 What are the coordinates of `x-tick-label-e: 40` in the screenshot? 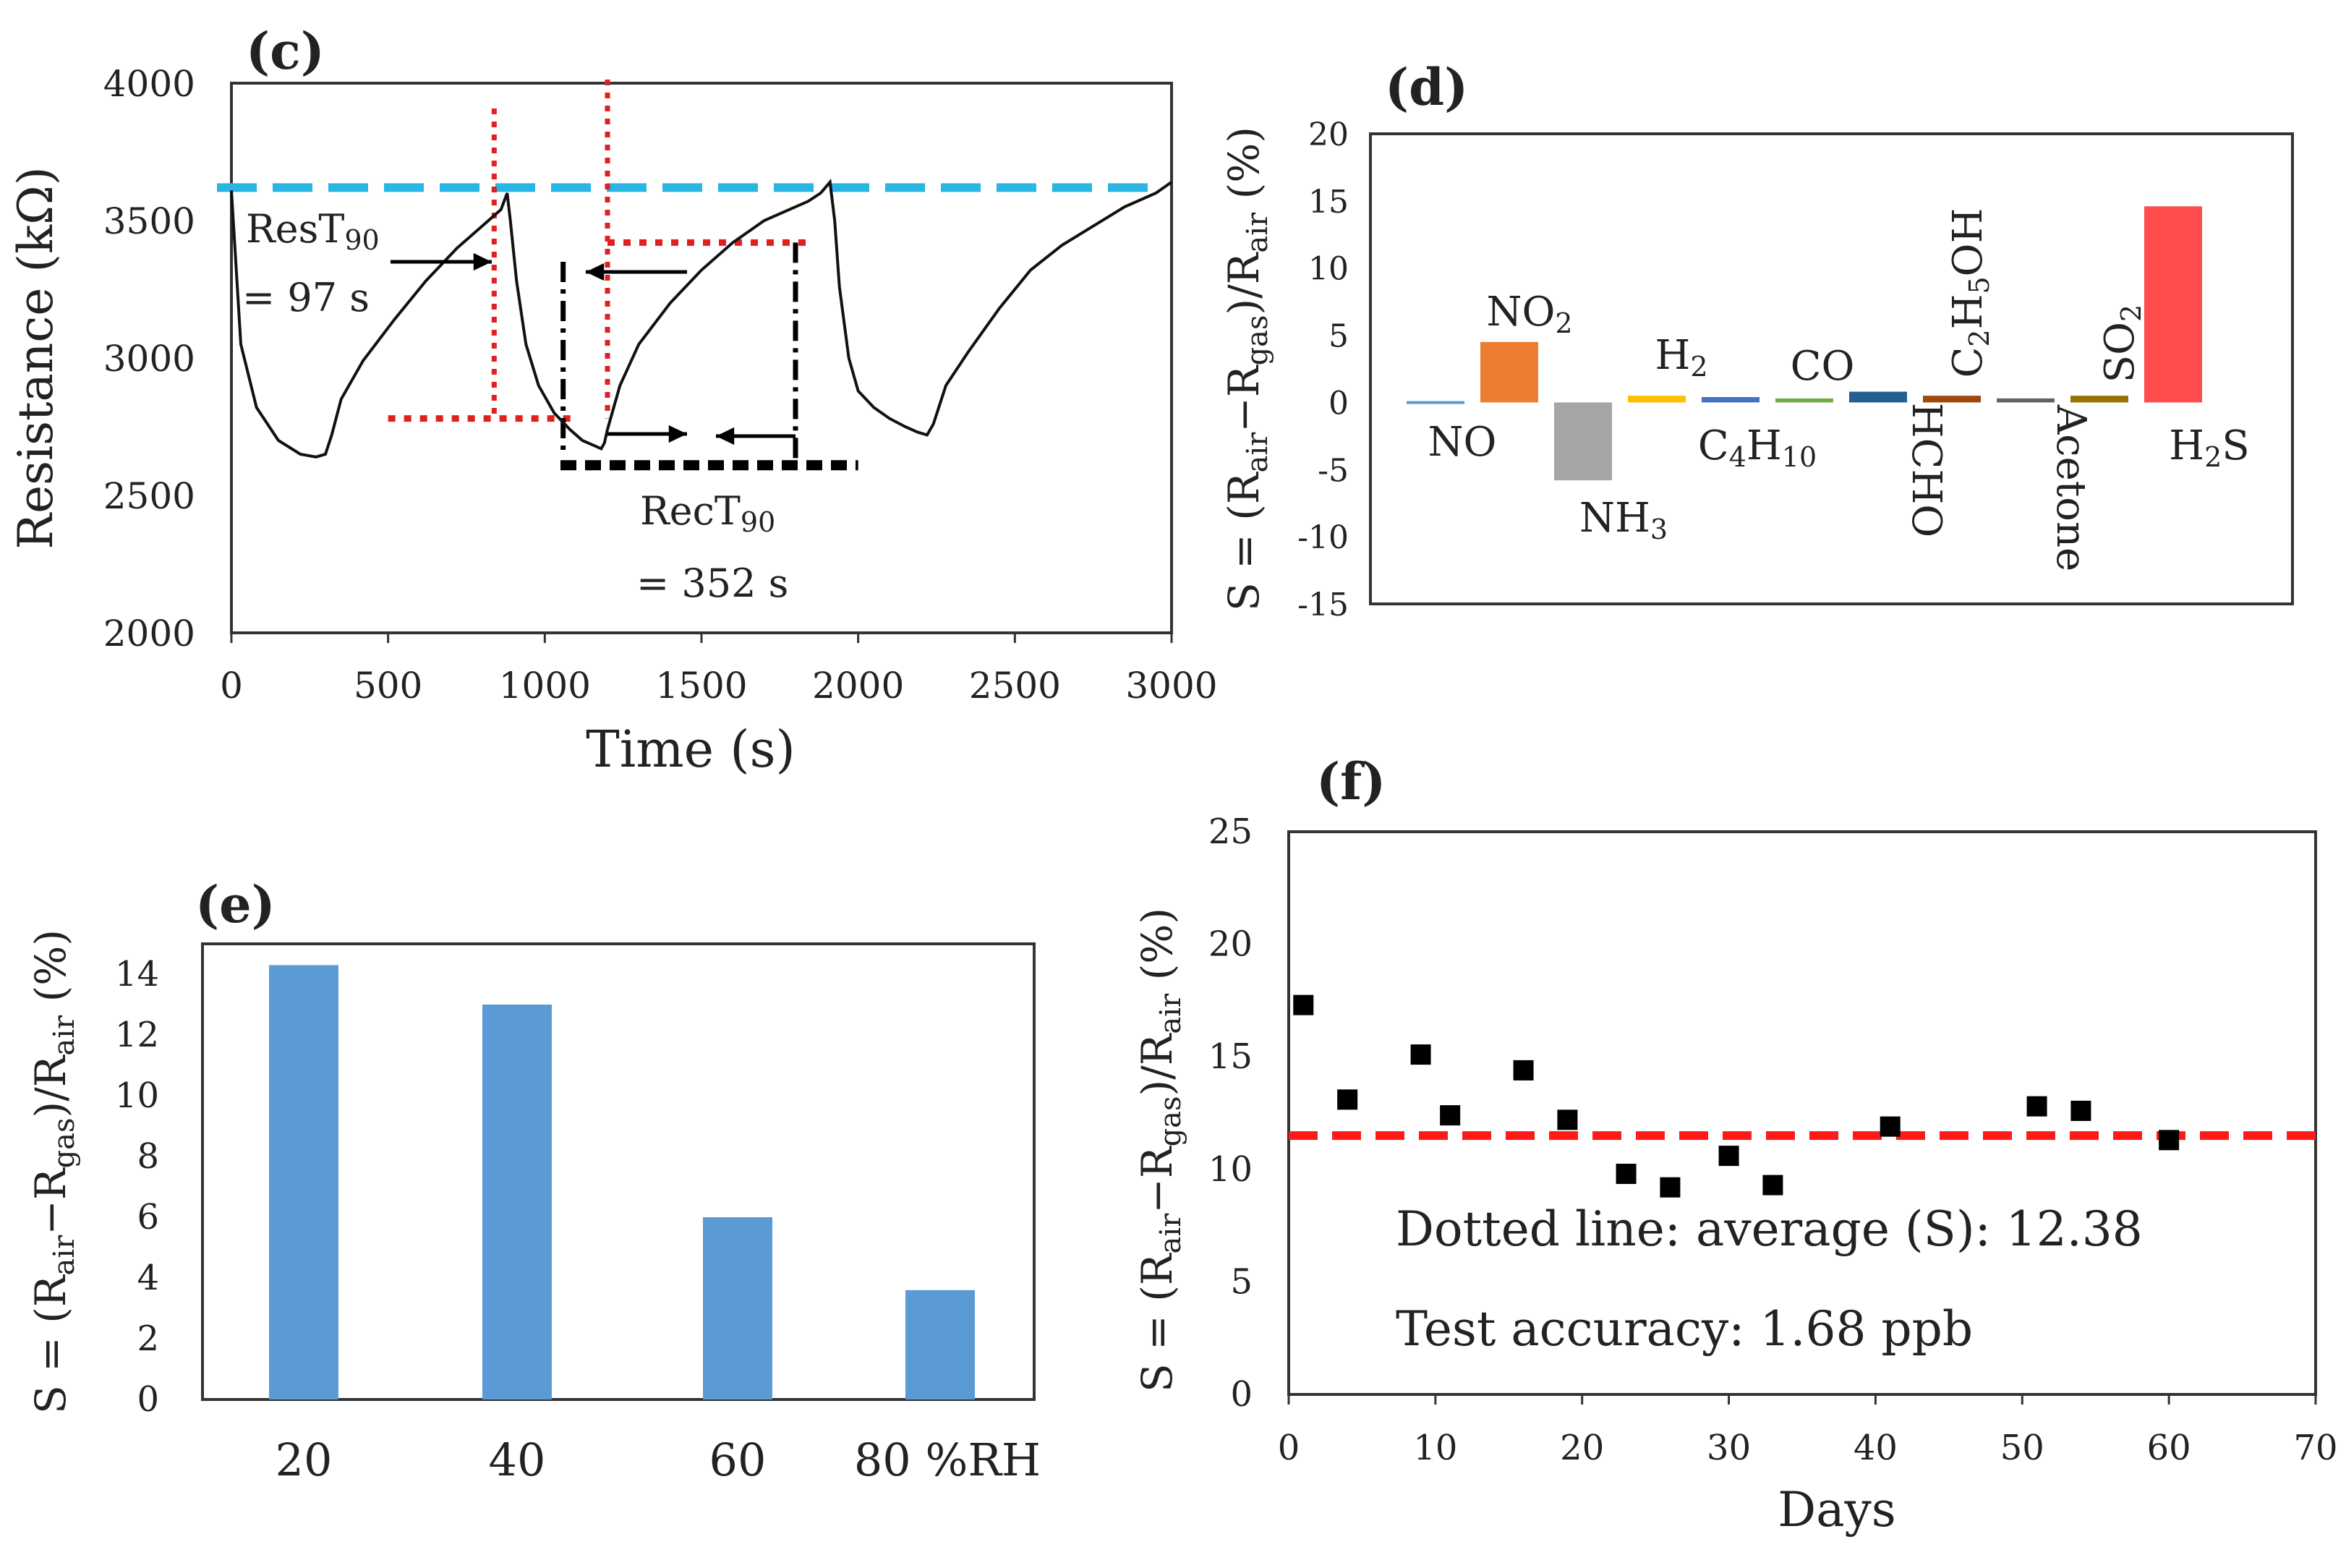 It's located at (517, 1459).